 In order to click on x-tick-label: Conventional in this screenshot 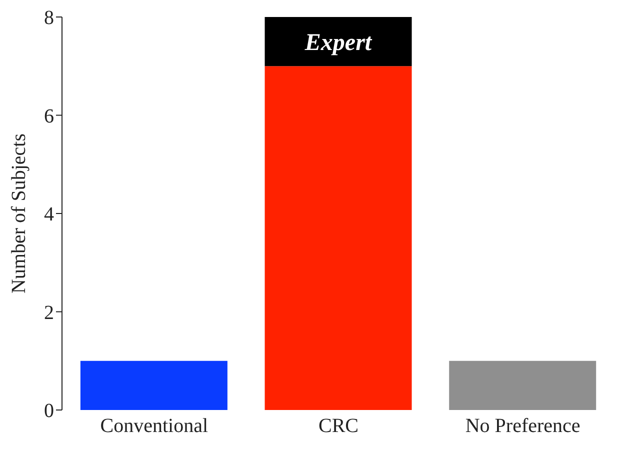, I will do `click(154, 426)`.